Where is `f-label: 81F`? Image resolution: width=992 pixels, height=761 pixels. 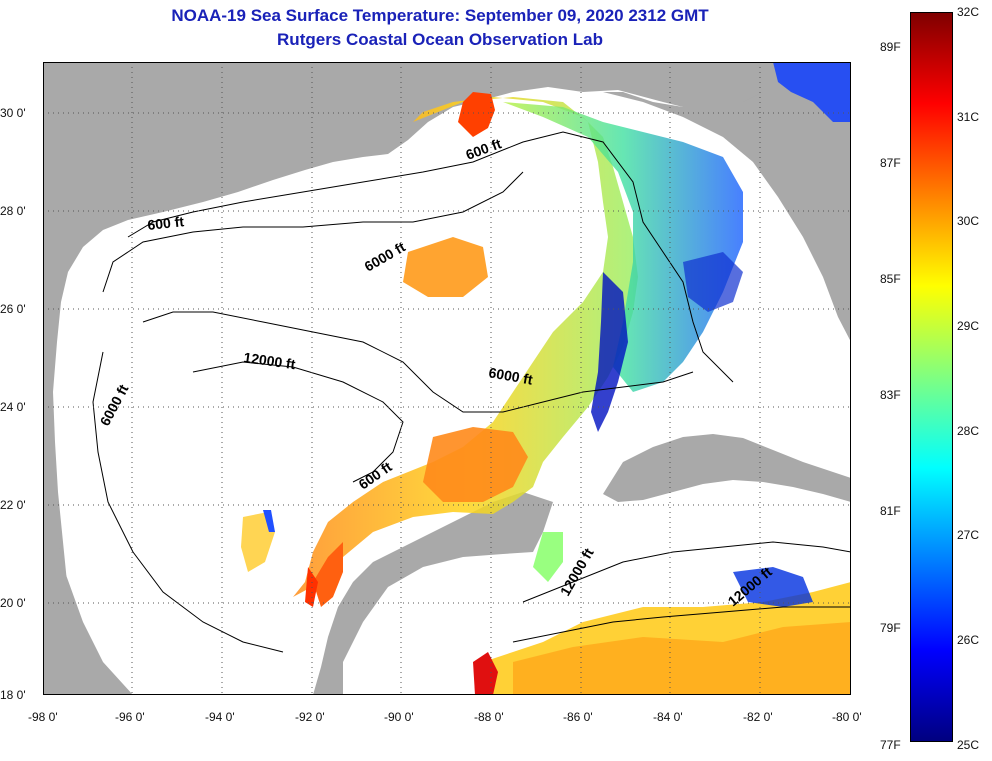
f-label: 81F is located at coordinates (890, 511).